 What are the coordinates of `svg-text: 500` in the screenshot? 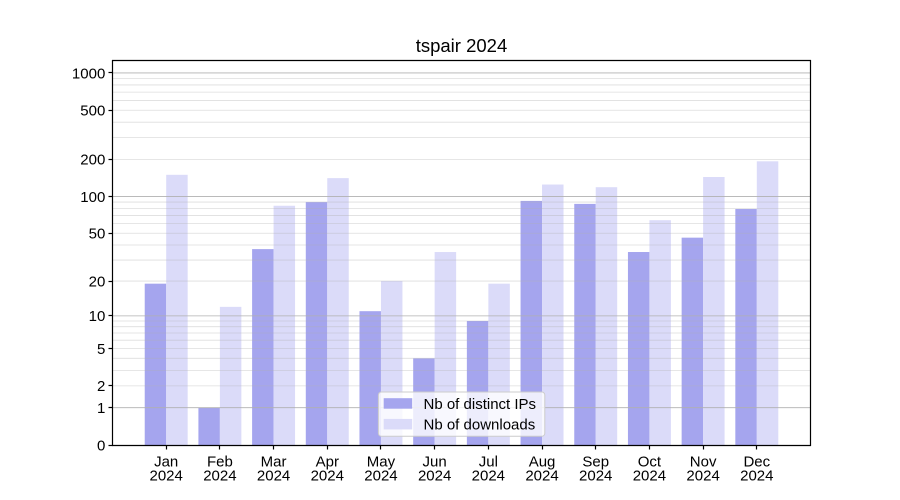 It's located at (92, 111).